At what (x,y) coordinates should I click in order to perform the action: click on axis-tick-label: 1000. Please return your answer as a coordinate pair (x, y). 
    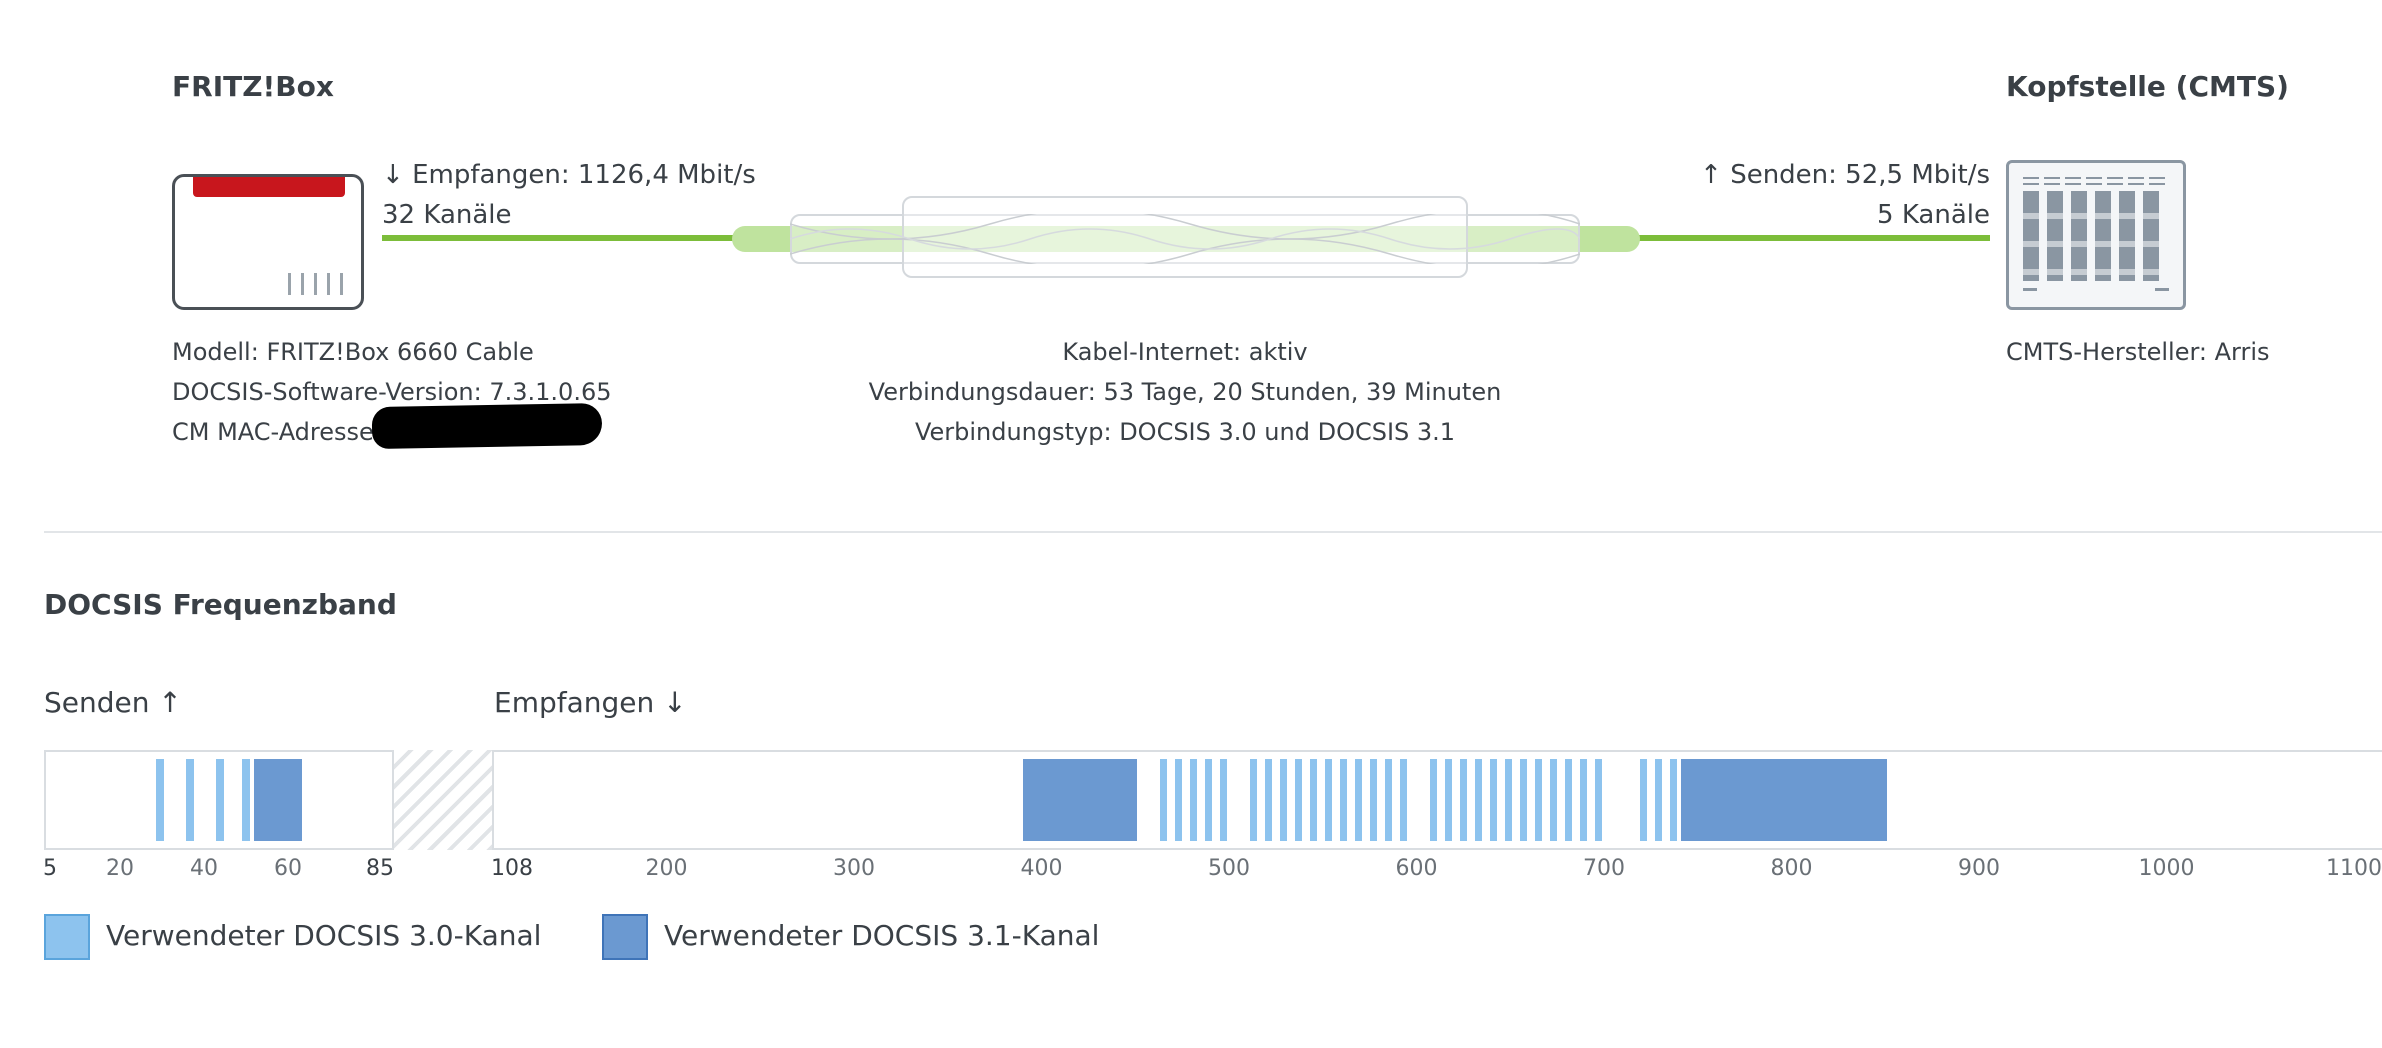
    Looking at the image, I should click on (2166, 868).